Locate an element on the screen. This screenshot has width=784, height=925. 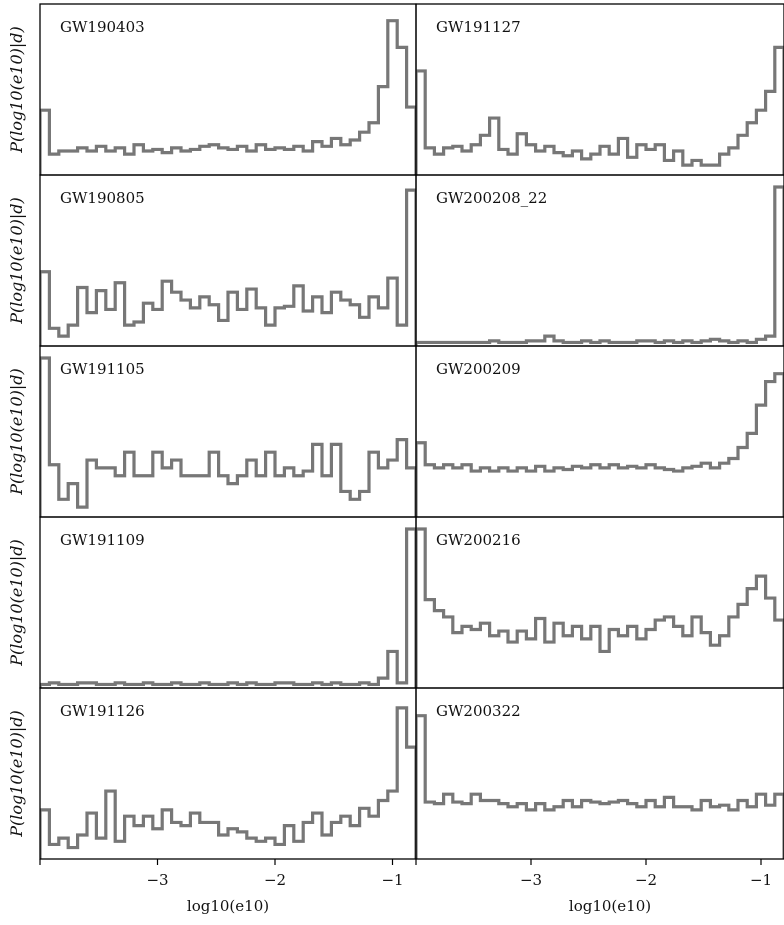
panel-label: GW200209 is located at coordinates (478, 369).